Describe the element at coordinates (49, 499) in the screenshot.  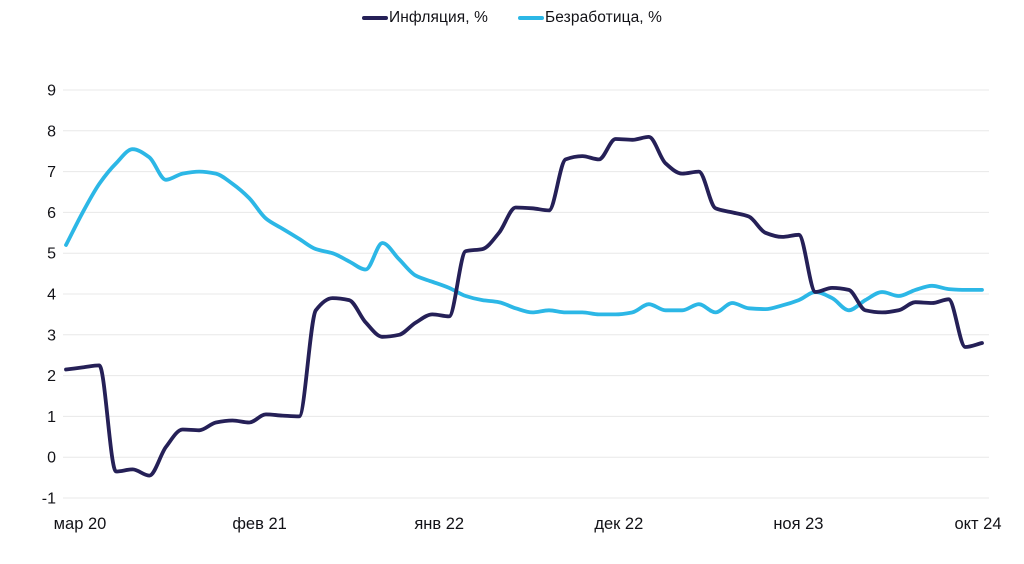
I see `y-tick-label: -1` at that location.